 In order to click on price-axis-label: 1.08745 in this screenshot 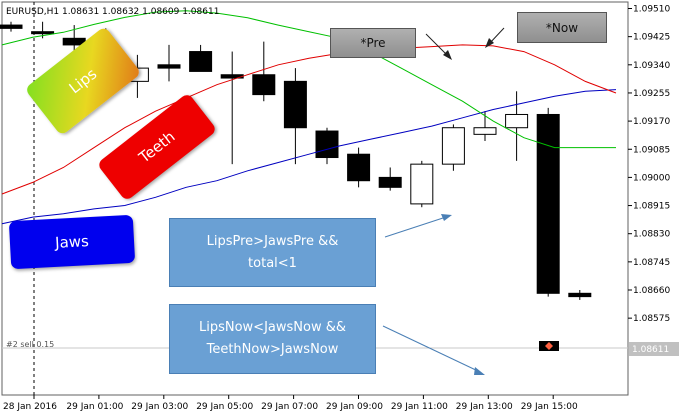, I will do `click(651, 263)`.